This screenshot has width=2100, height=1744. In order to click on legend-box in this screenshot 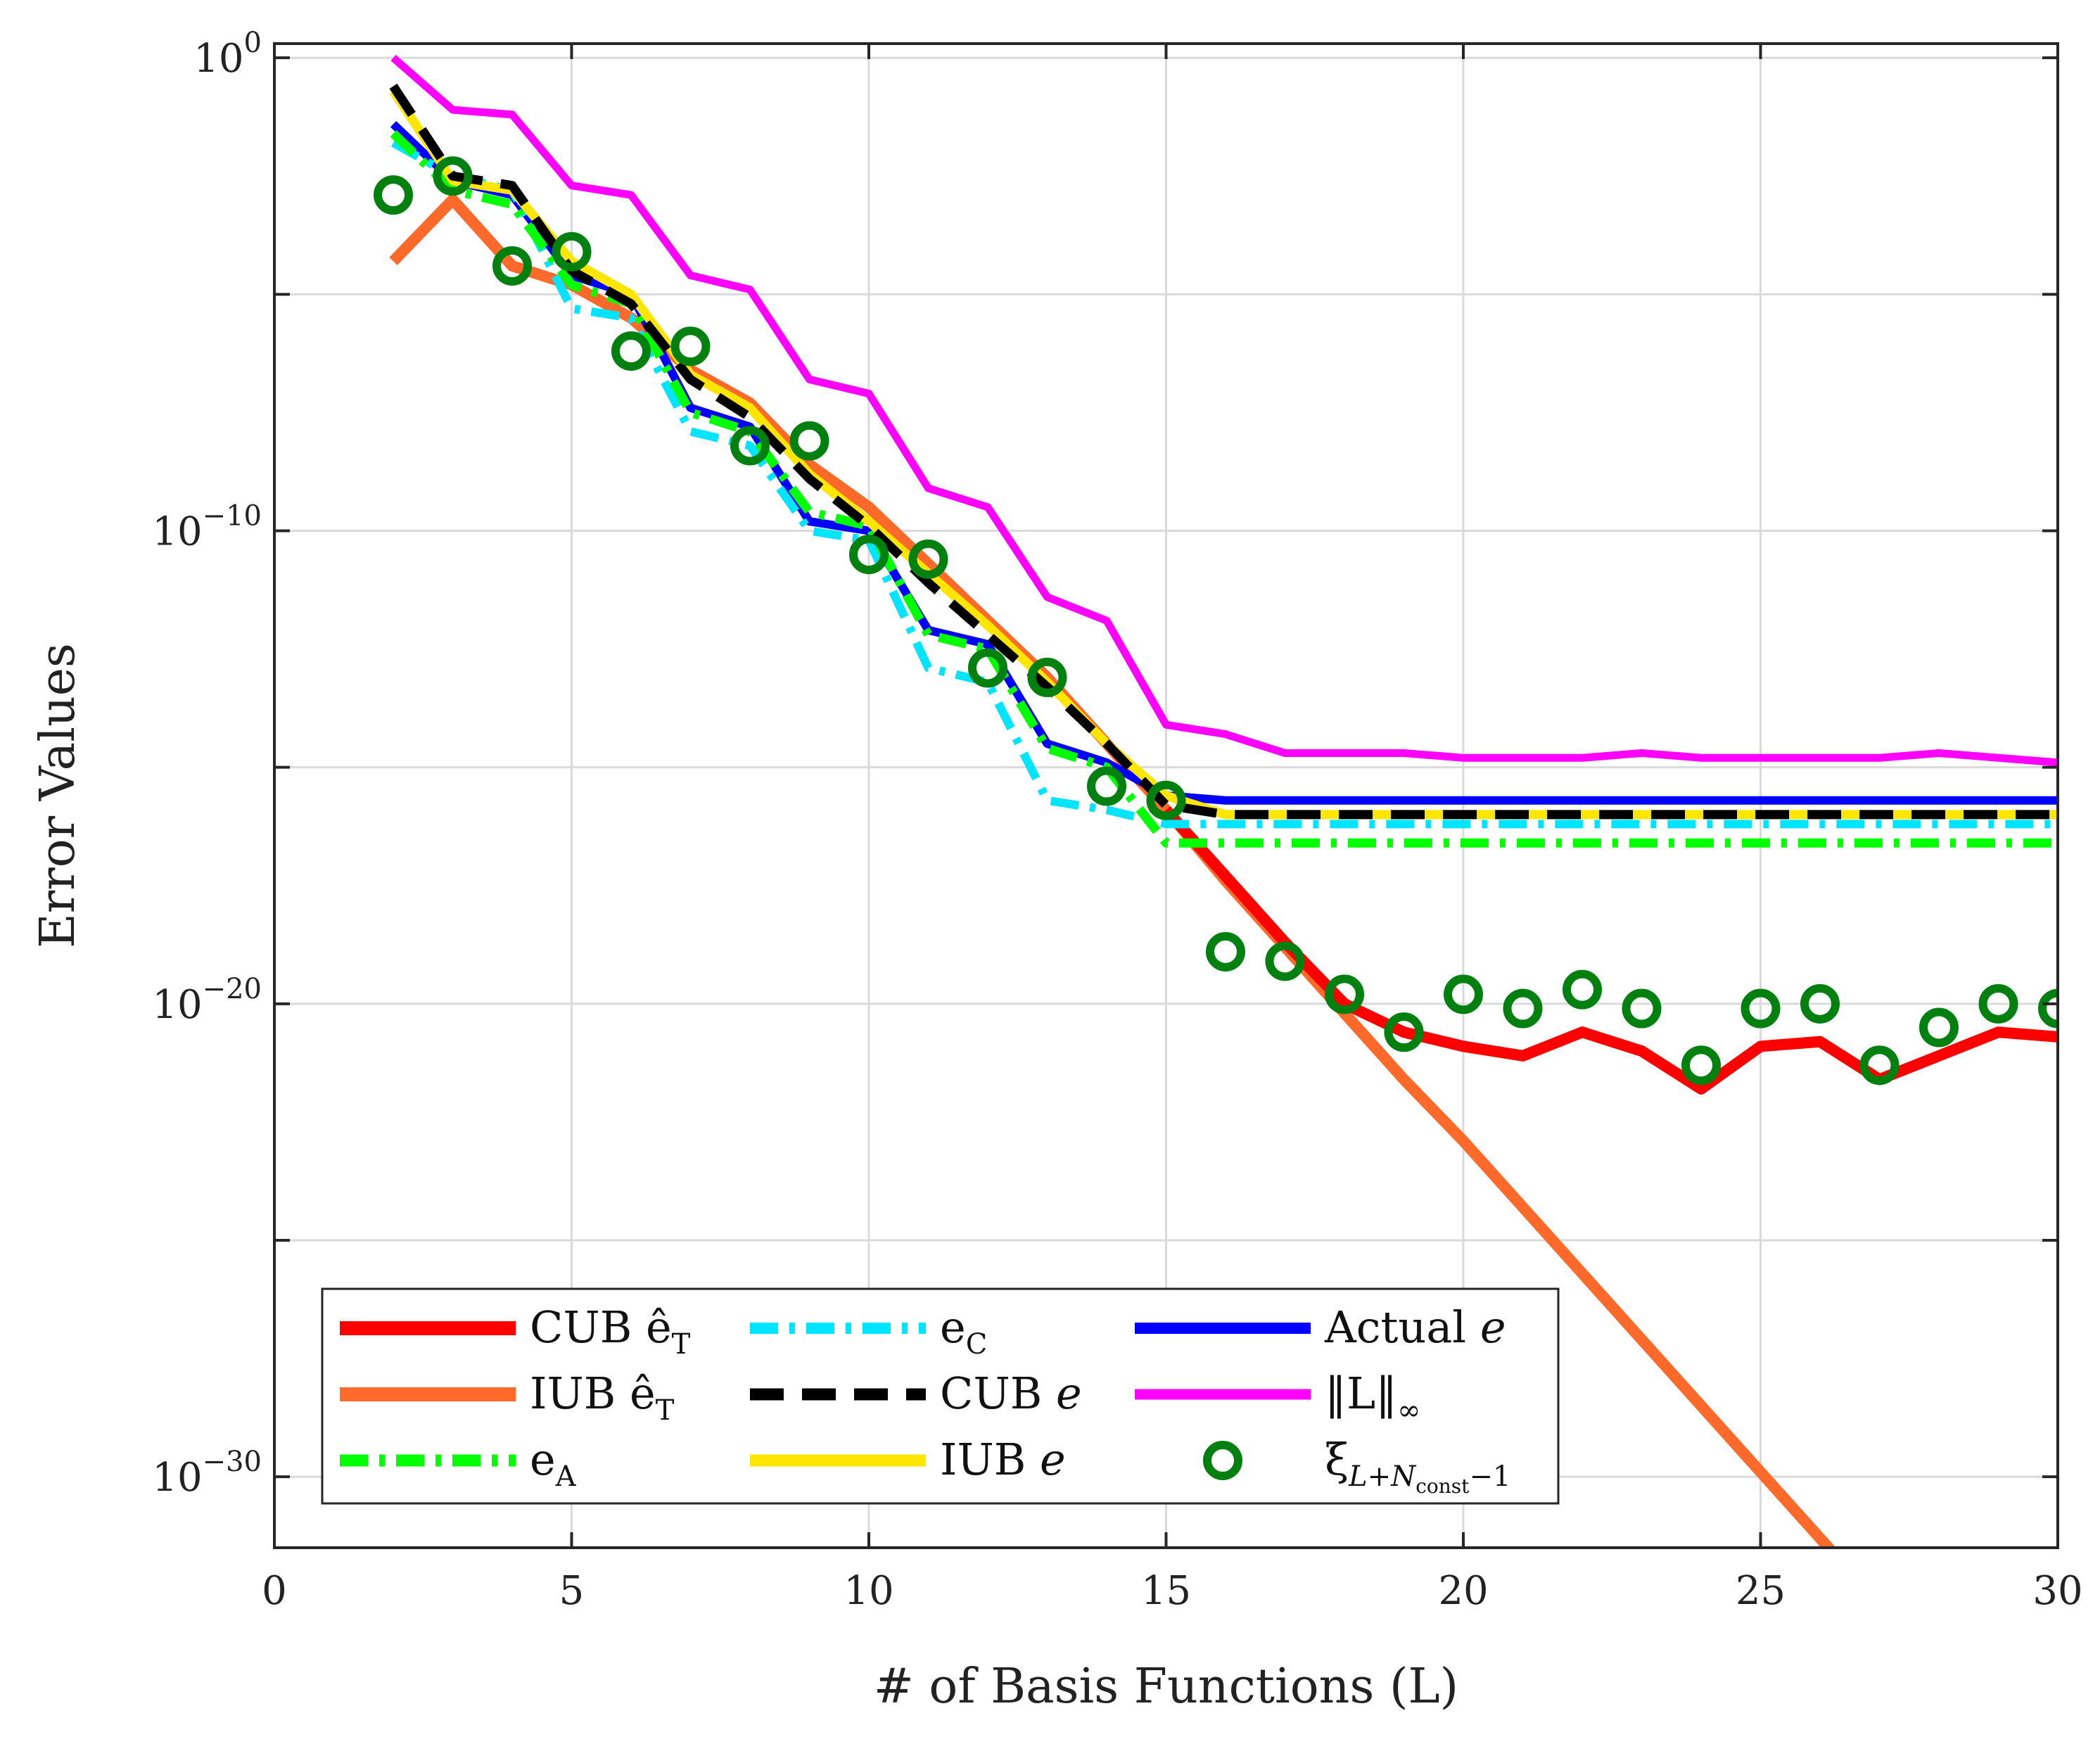, I will do `click(941, 1396)`.